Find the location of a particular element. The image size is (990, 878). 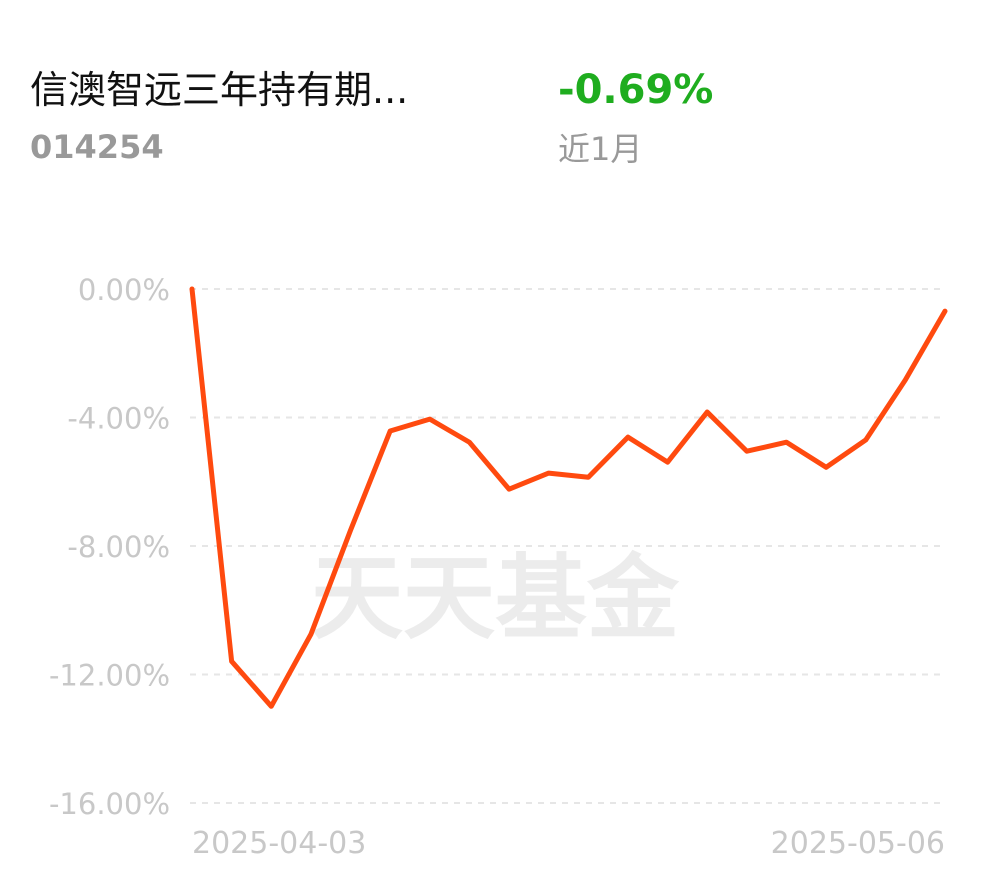

y-tick-label: -8.00% is located at coordinates (118, 547).